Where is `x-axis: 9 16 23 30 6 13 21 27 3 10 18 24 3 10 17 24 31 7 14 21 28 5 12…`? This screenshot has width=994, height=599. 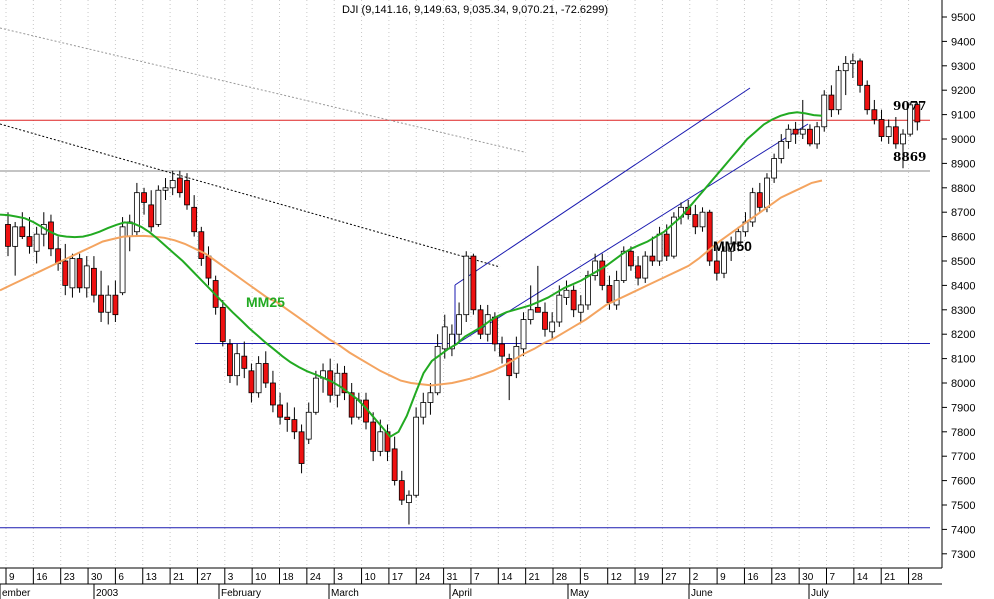
x-axis: 9 16 23 30 6 13 21 27 3 10 18 24 3 10 17 24 31 7 14 21 28 5 12… is located at coordinates (461, 583).